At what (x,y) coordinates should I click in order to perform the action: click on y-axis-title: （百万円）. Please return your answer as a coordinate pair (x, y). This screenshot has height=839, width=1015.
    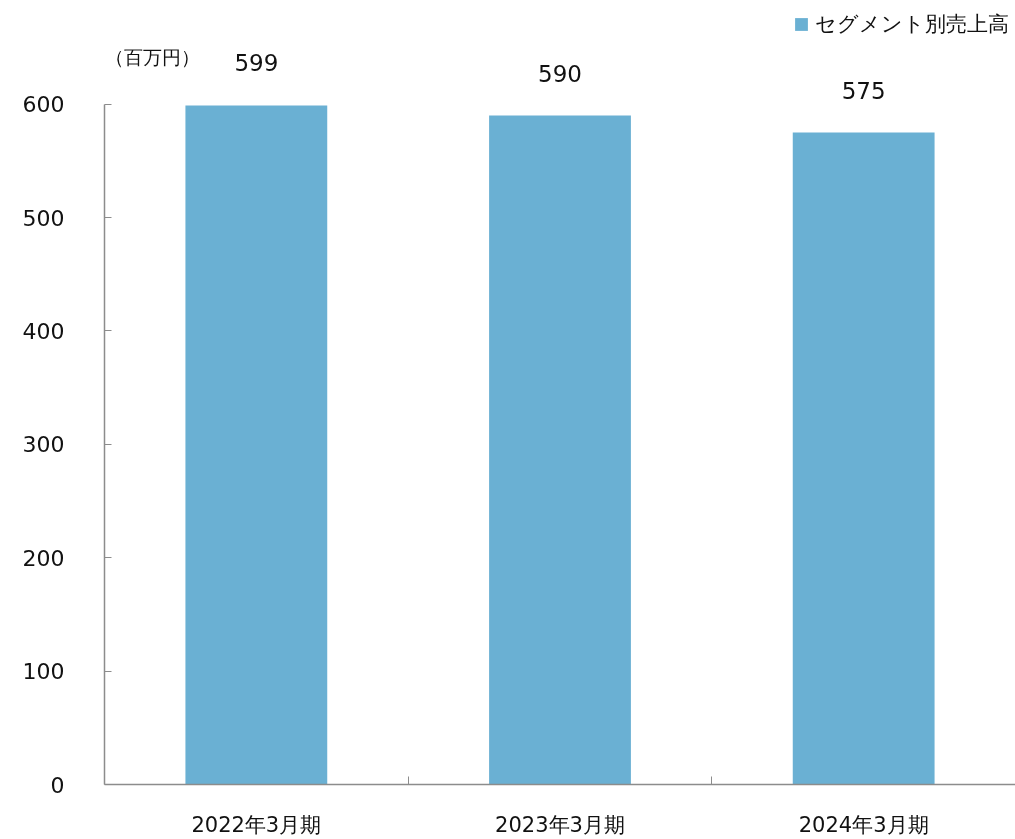
    Looking at the image, I should click on (152, 57).